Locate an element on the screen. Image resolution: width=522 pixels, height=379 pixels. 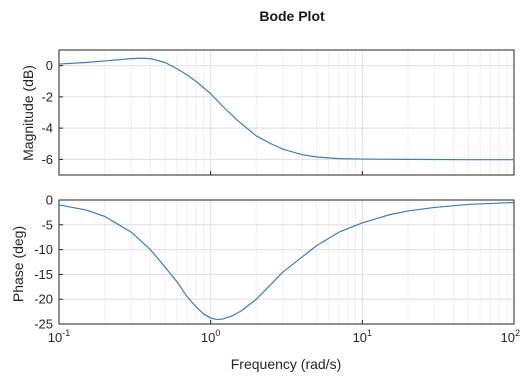
x-tick-label-exponent: 2 is located at coordinates (517, 333).